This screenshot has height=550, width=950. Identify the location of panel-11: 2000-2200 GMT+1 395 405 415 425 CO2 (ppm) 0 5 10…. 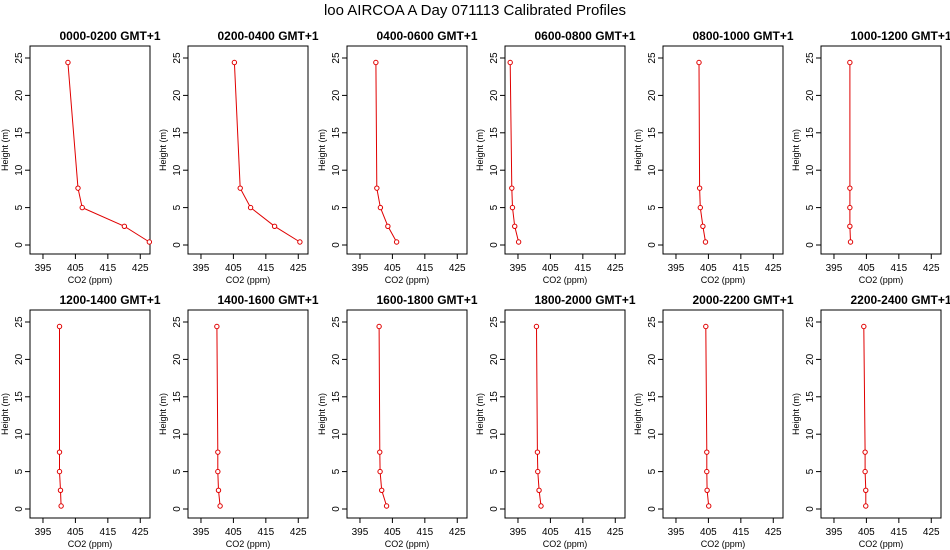
(713, 421).